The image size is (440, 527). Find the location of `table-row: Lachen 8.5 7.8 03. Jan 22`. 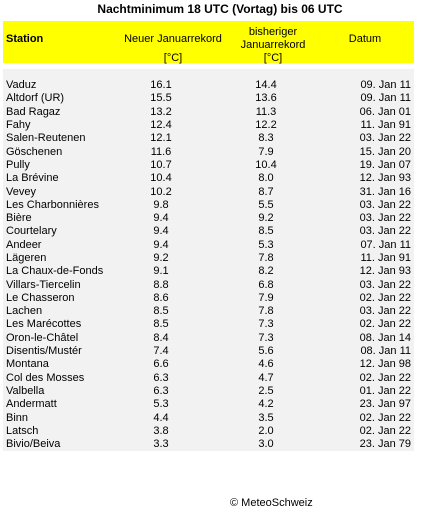

table-row: Lachen 8.5 7.8 03. Jan 22 is located at coordinates (208, 311).